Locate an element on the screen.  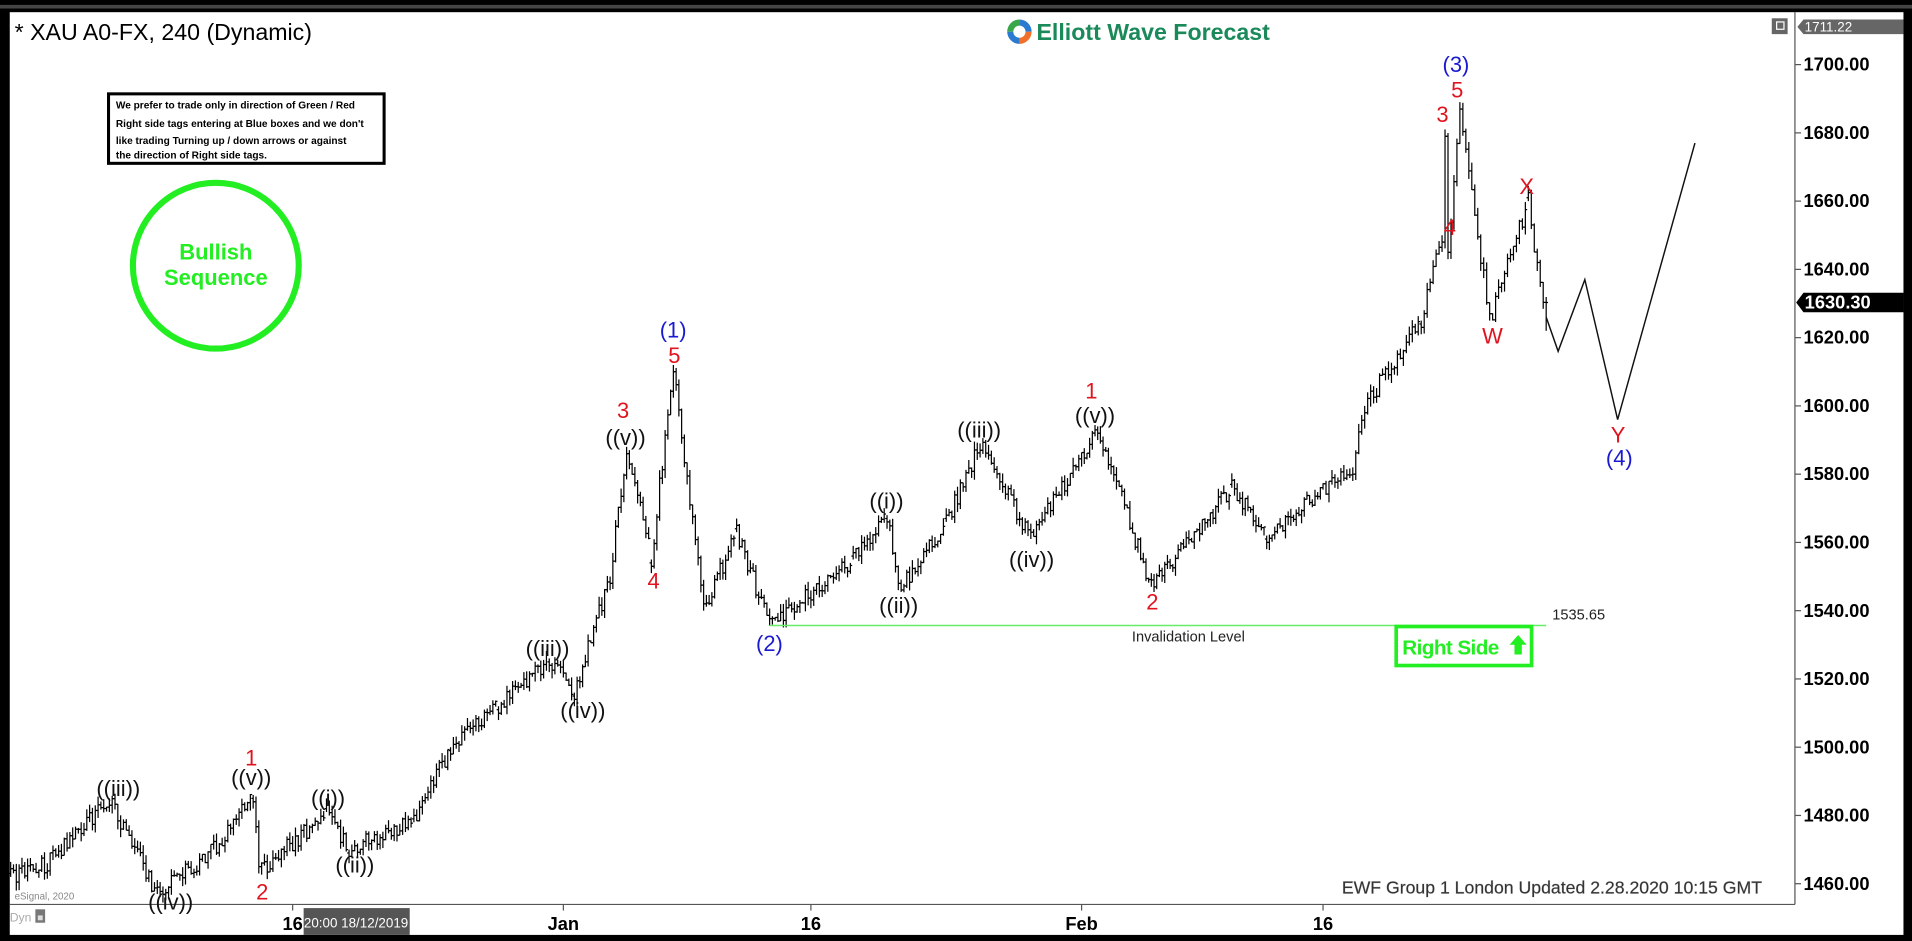
restore-window-icon is located at coordinates (1779, 26).